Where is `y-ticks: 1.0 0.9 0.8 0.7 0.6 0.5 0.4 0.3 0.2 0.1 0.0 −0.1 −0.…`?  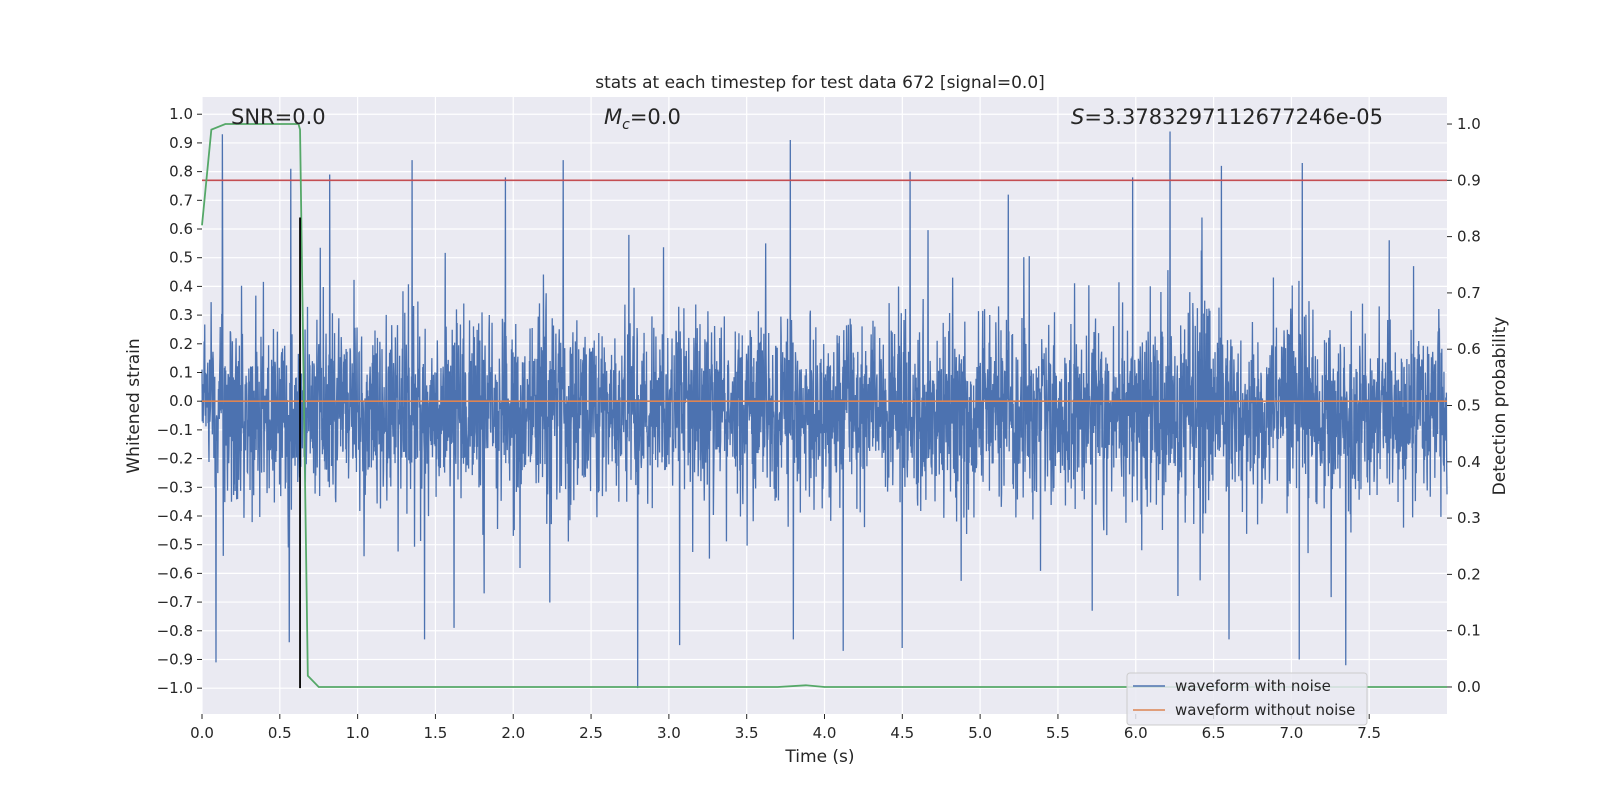
y-ticks: 1.0 0.9 0.8 0.7 0.6 0.5 0.4 0.3 0.2 0.1 0.0 −0.1 −0.… is located at coordinates (179, 401).